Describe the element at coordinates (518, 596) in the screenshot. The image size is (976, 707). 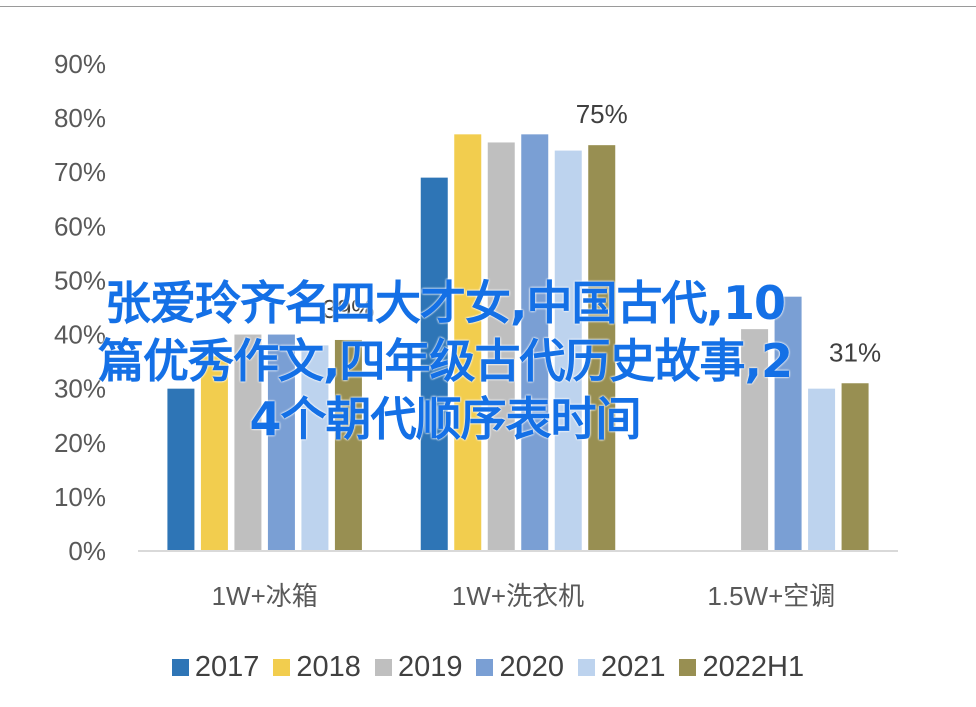
I see `x-category-label: 1W+洗衣机` at that location.